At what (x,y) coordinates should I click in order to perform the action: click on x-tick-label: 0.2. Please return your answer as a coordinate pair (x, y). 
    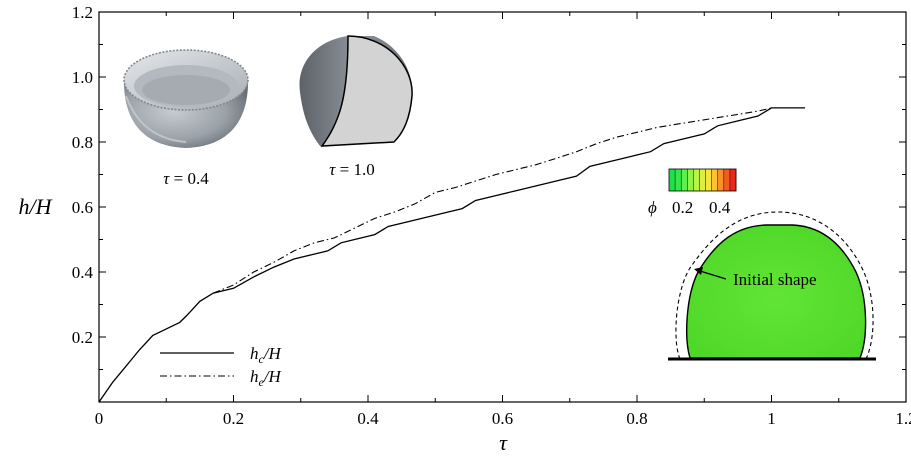
    Looking at the image, I should click on (233, 418).